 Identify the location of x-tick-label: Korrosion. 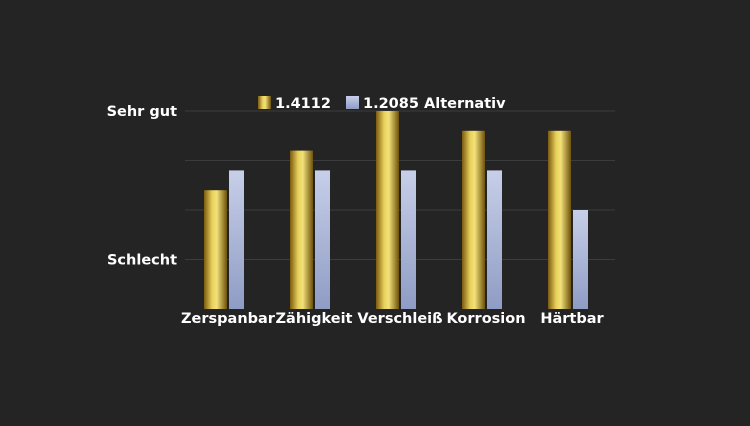
(485, 319).